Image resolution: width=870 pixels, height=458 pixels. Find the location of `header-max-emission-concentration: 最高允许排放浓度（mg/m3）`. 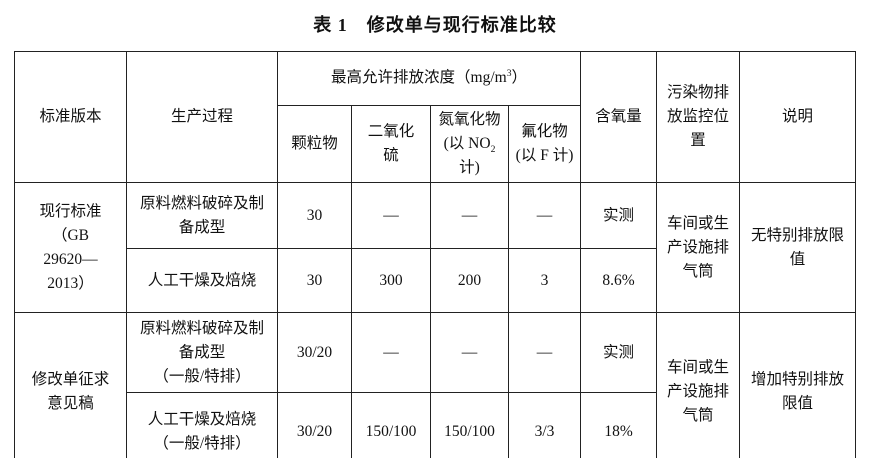

header-max-emission-concentration: 最高允许排放浓度（mg/m3） is located at coordinates (429, 78).